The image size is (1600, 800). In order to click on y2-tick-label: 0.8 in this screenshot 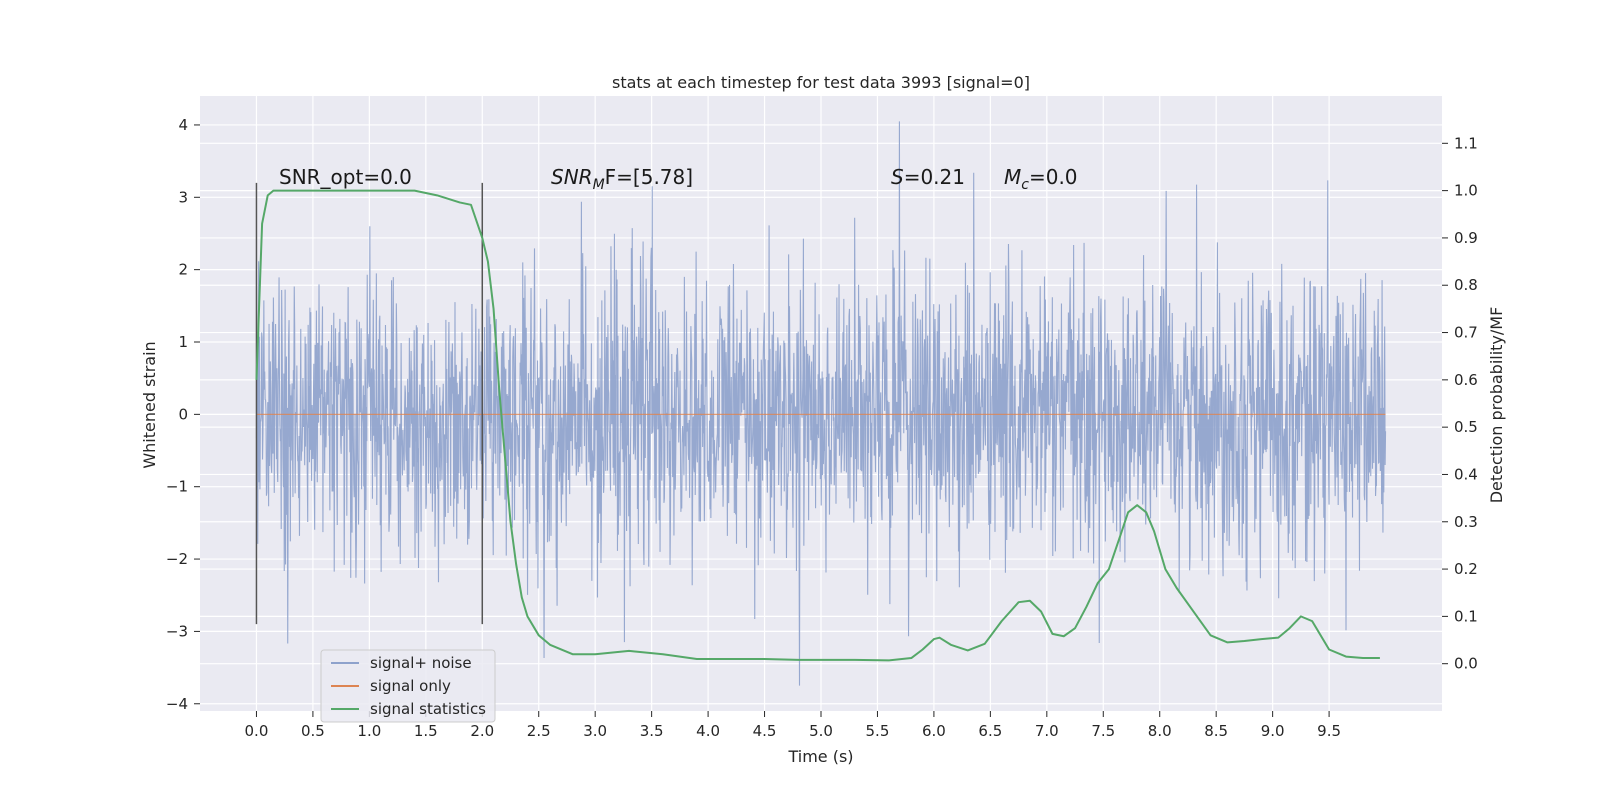, I will do `click(1466, 285)`.